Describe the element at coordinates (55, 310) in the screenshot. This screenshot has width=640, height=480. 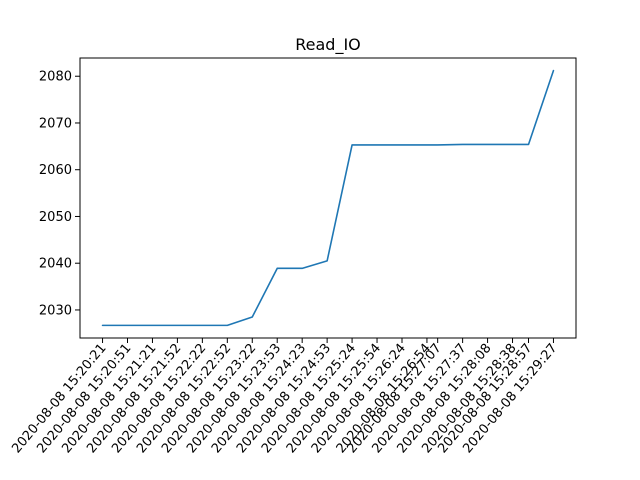
I see `y-tick-label: 2030` at that location.